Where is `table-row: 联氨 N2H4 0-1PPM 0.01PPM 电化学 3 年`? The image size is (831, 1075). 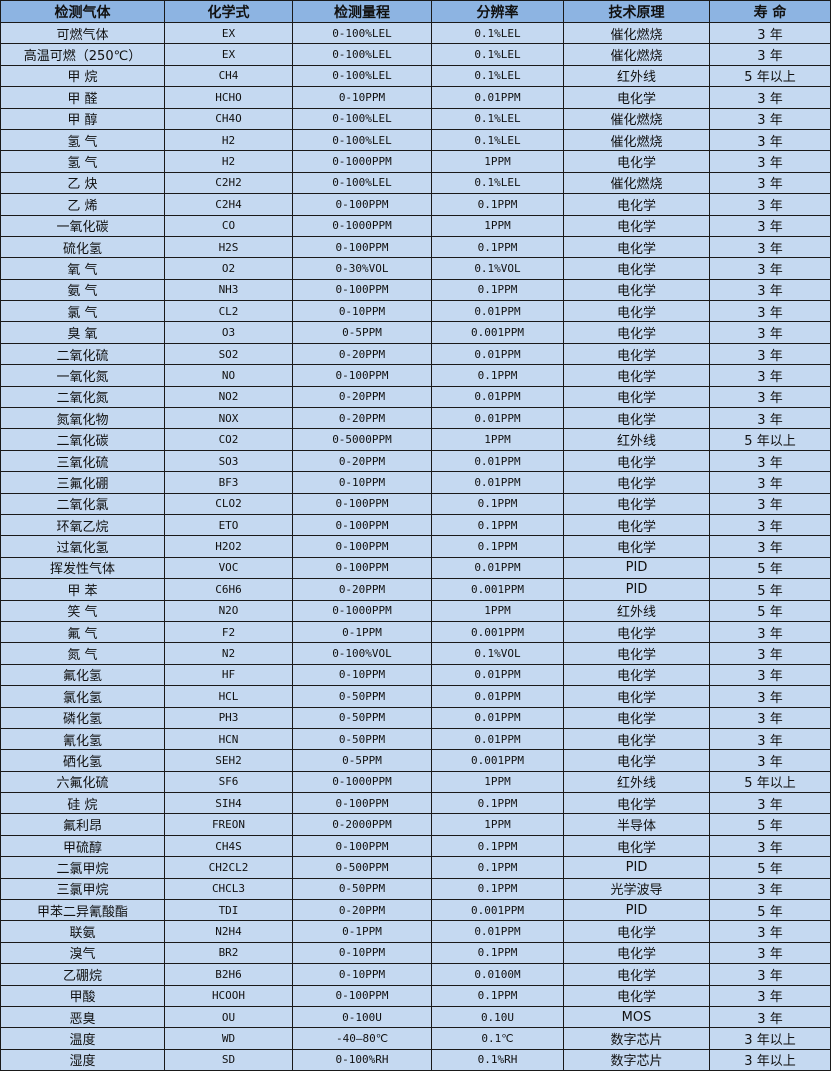 table-row: 联氨 N2H4 0-1PPM 0.01PPM 电化学 3 年 is located at coordinates (415, 931).